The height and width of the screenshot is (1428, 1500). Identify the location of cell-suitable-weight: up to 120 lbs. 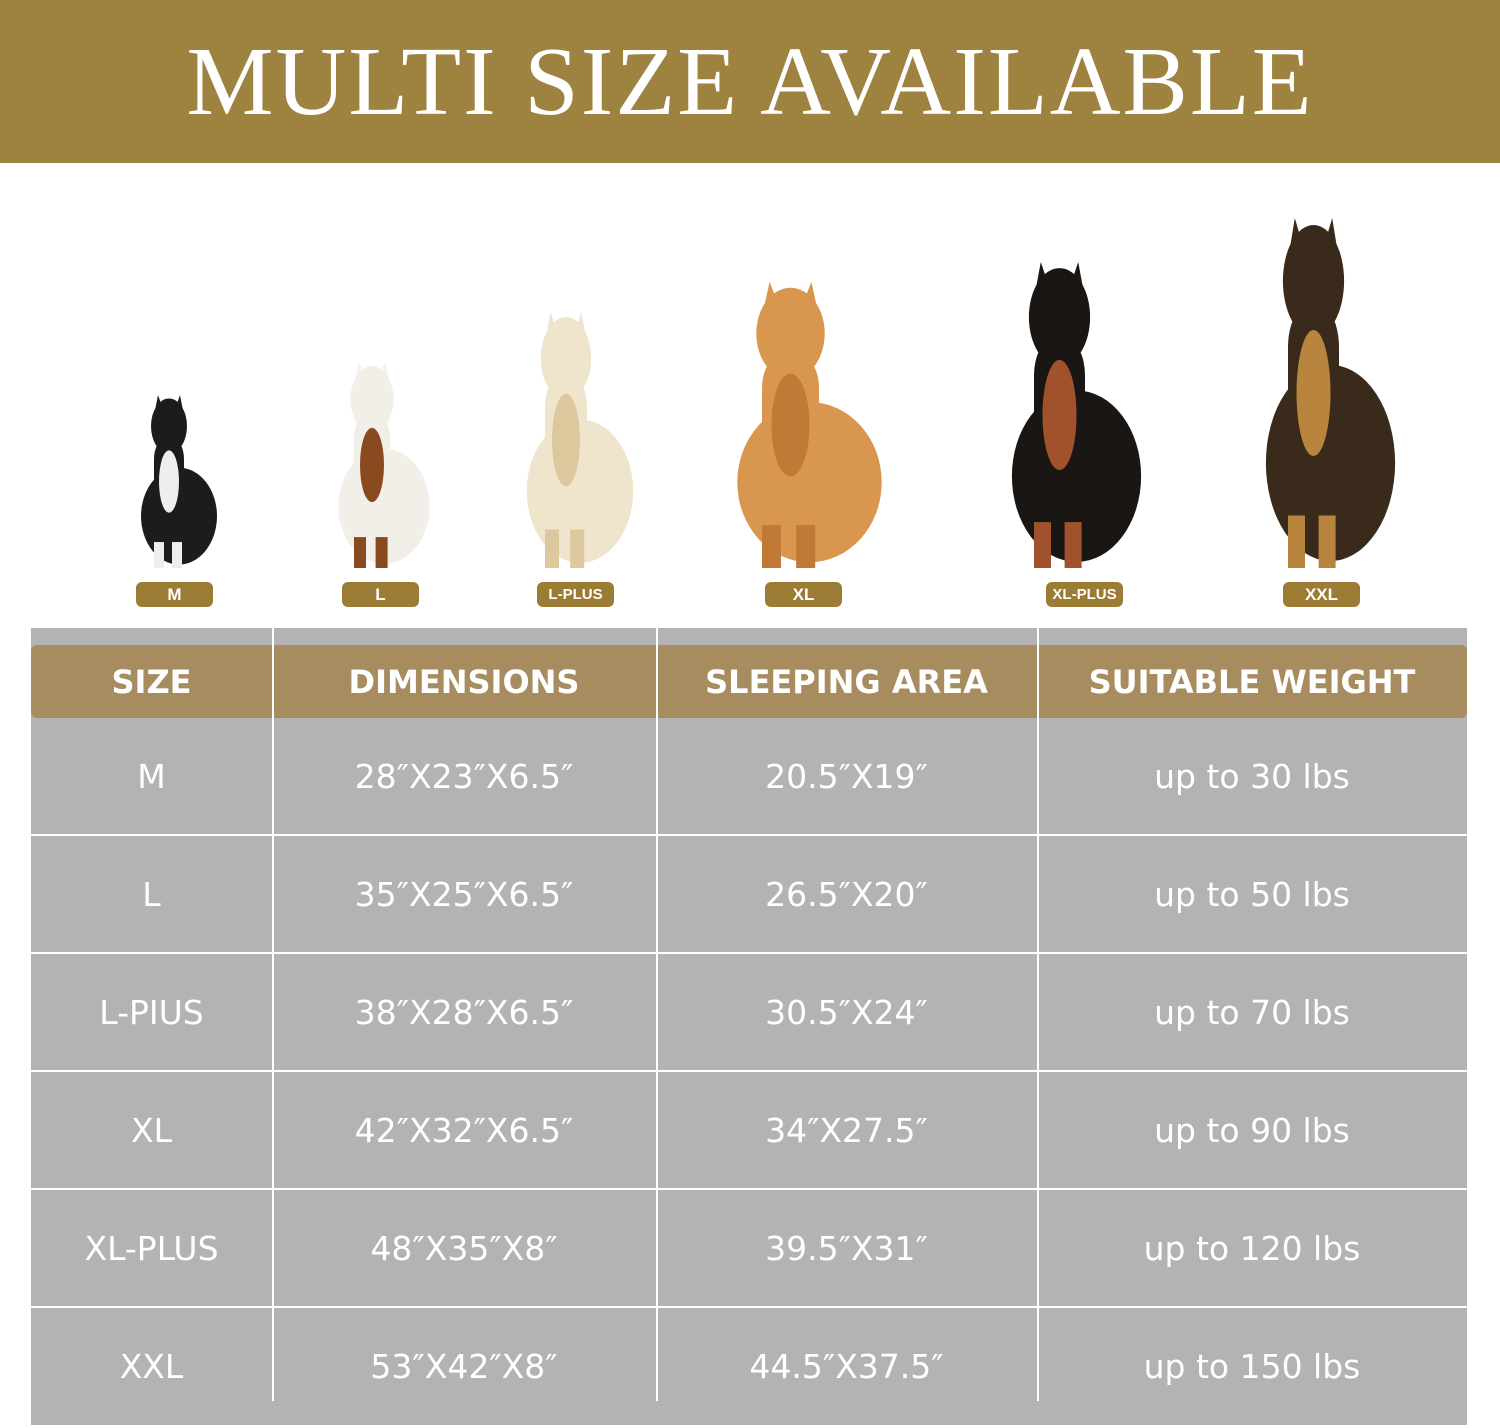
(1252, 1248).